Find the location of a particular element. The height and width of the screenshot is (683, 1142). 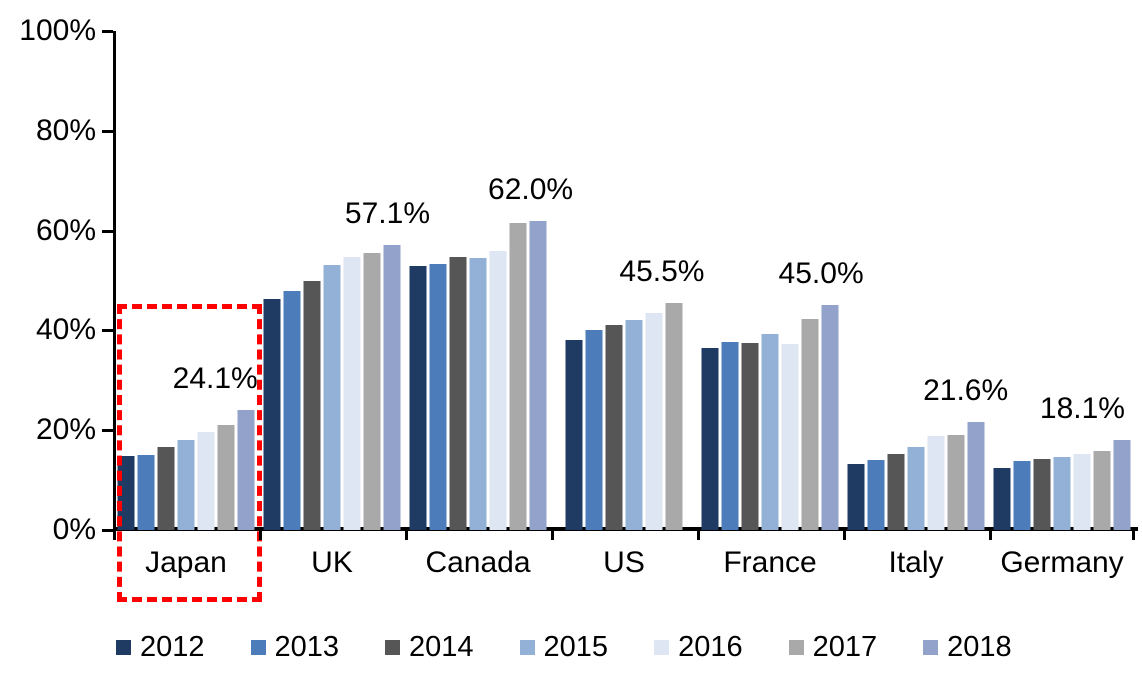

legend-swatch-2012 is located at coordinates (123, 647).